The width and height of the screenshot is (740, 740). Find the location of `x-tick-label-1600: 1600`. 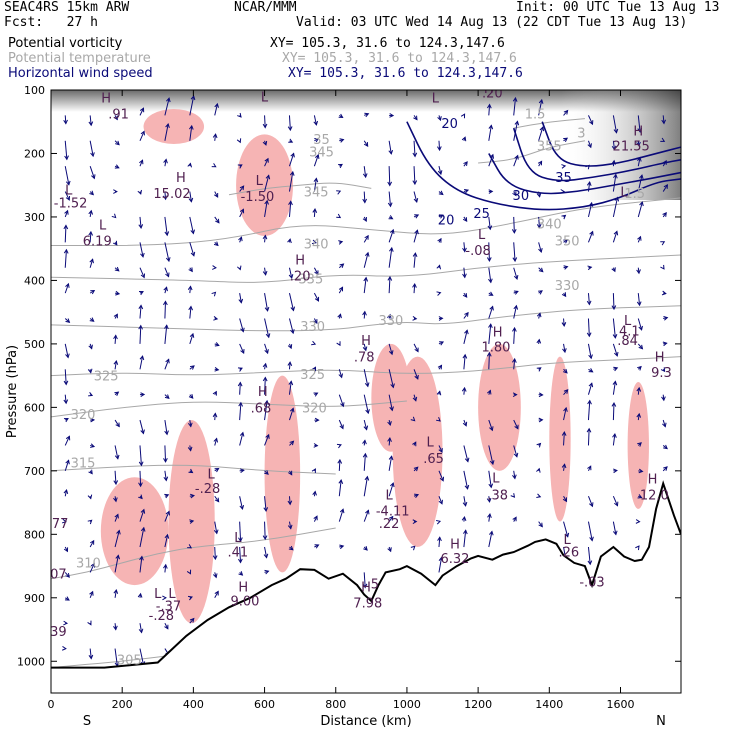

x-tick-label-1600: 1600 is located at coordinates (620, 704).